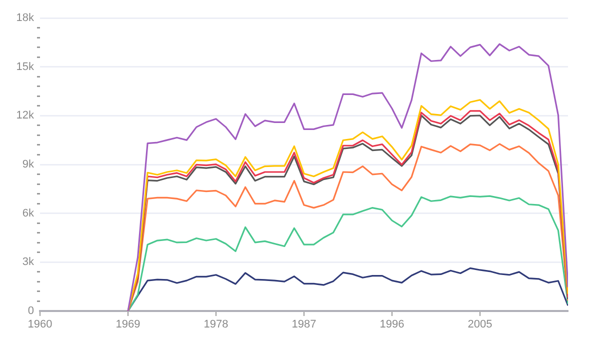 The height and width of the screenshot is (342, 600). I want to click on x-tick-label: 1960, so click(40, 324).